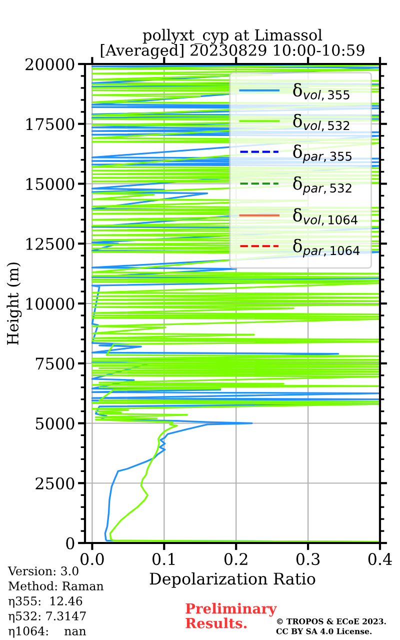 The width and height of the screenshot is (400, 640). What do you see at coordinates (380, 559) in the screenshot?
I see `x-tick-label: 0.4` at bounding box center [380, 559].